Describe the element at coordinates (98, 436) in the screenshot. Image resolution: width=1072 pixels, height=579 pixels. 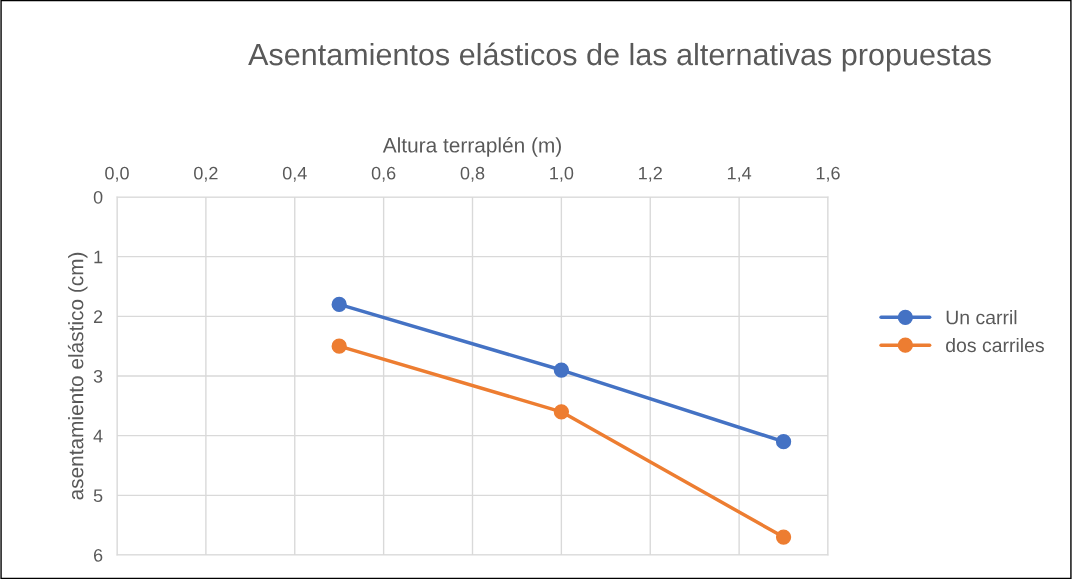
I see `y-tick-label: 4` at that location.